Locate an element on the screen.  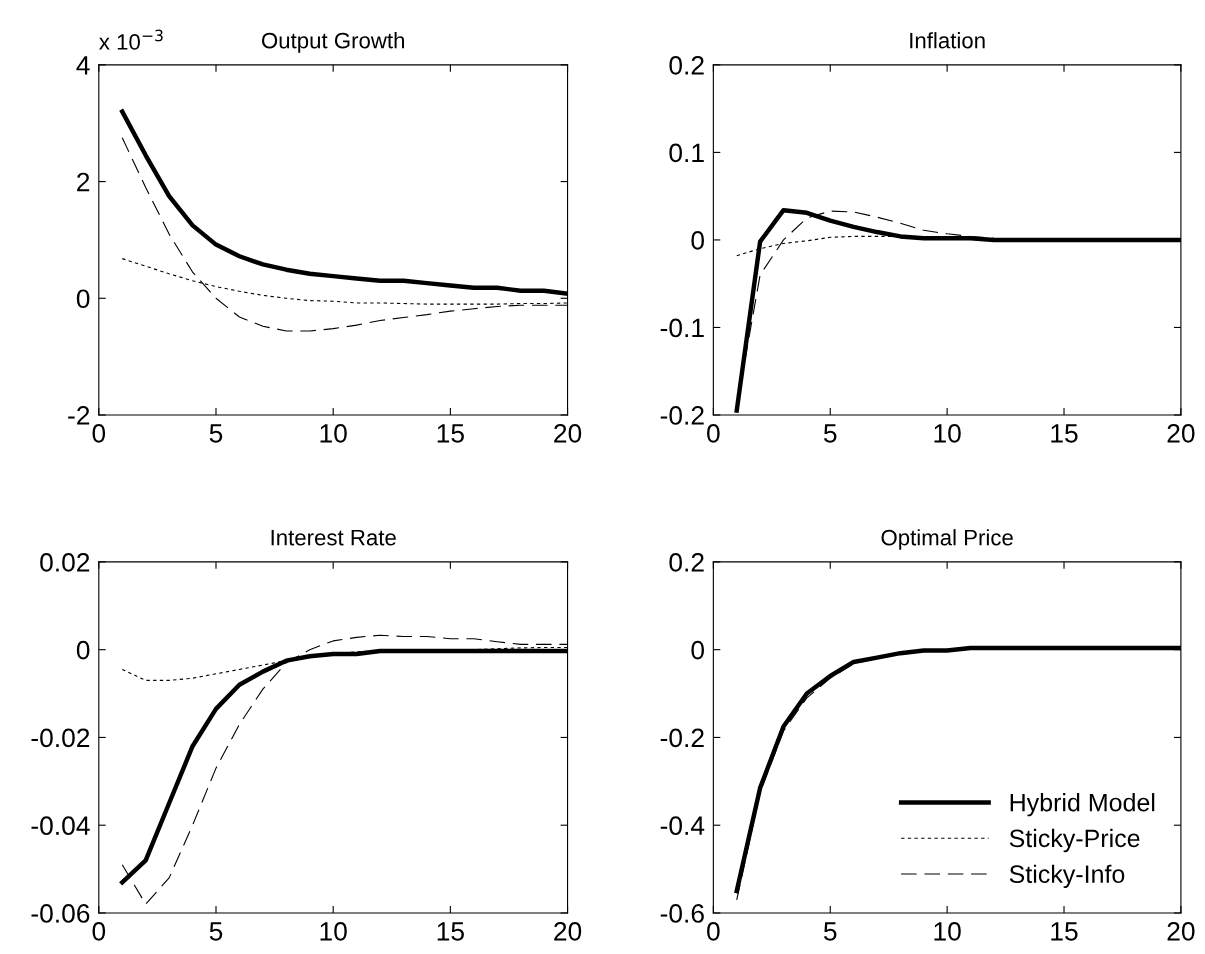
chart-title: Interest Rate is located at coordinates (333, 537).